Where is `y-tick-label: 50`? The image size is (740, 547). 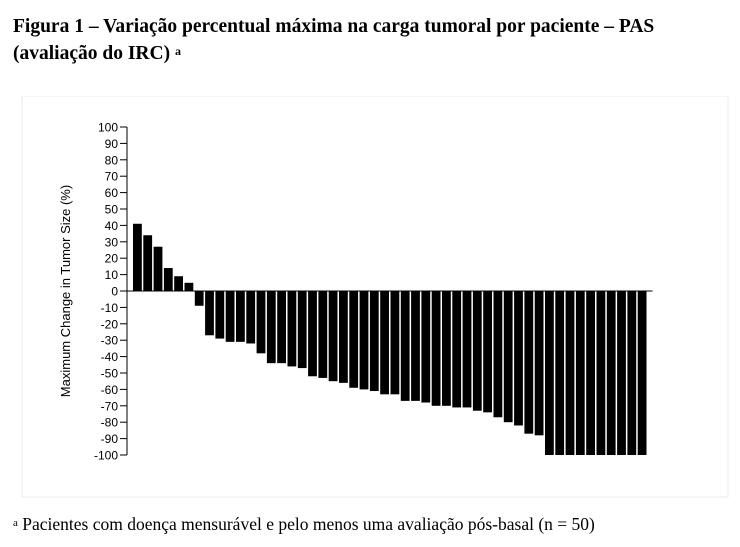
y-tick-label: 50 is located at coordinates (112, 210).